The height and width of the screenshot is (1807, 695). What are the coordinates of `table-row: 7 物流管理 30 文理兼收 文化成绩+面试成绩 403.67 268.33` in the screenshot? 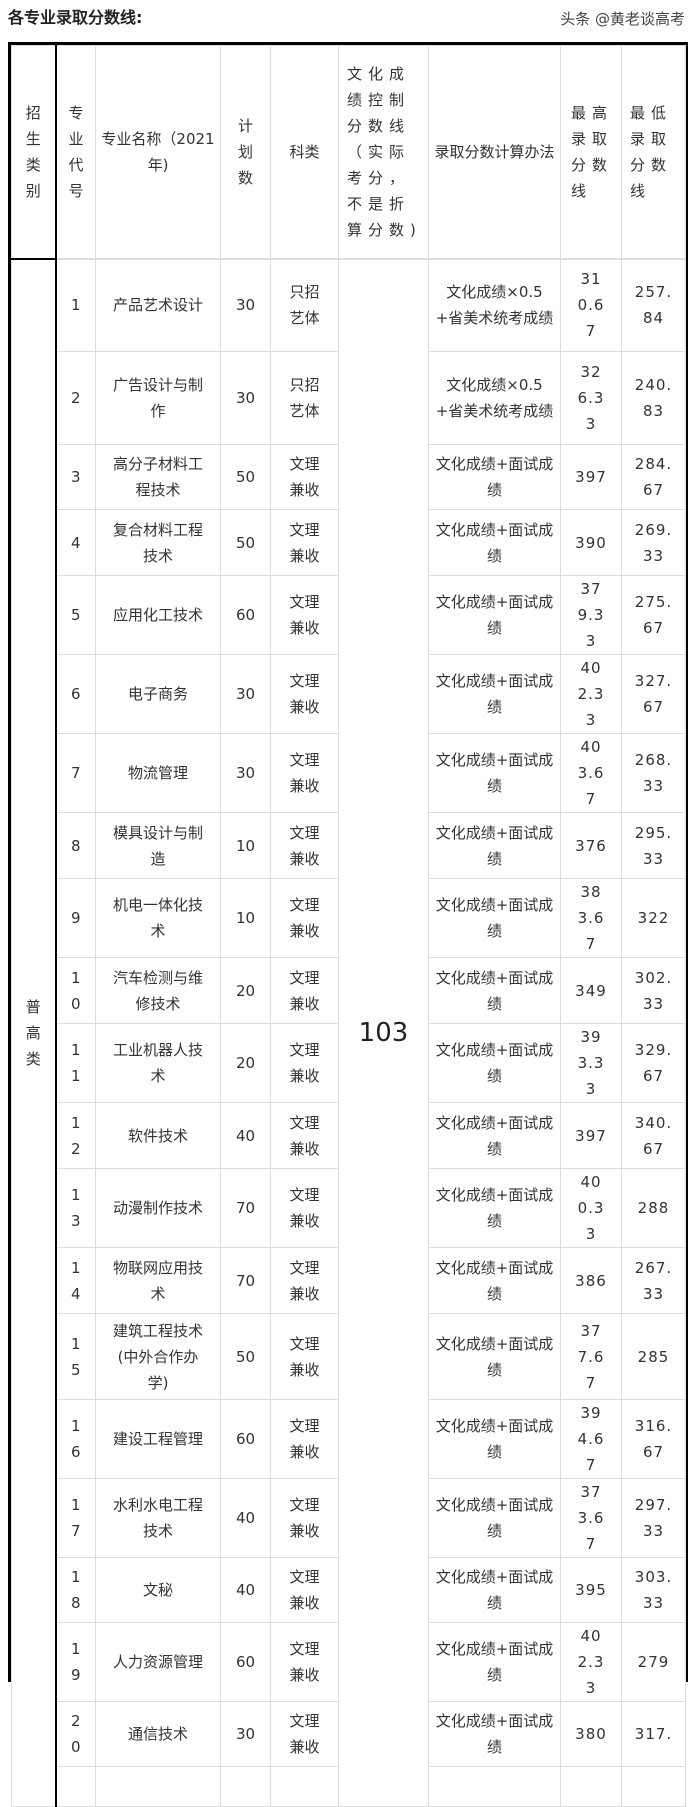 It's located at (349, 773).